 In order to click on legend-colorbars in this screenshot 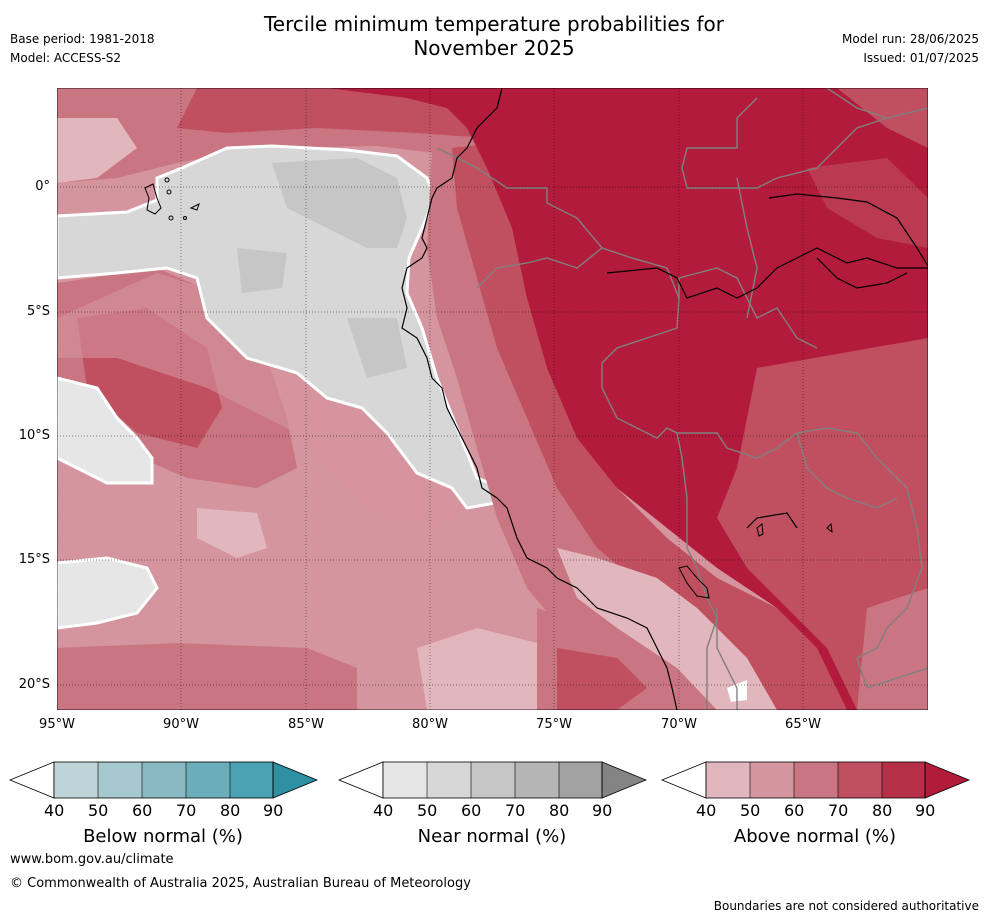, I will do `click(489, 780)`.